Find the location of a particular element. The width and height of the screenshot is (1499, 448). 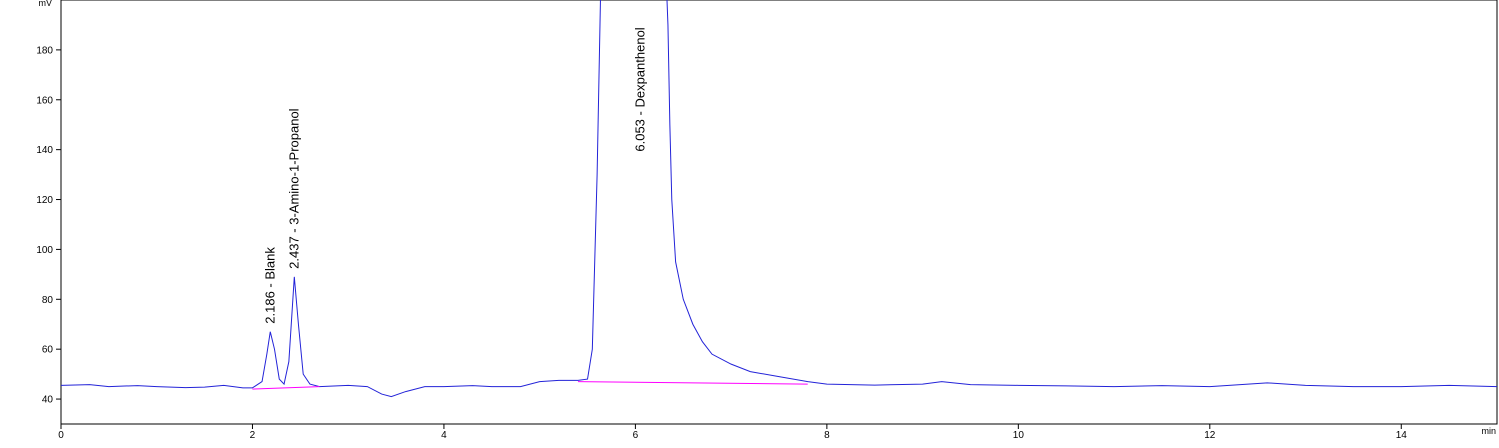

y-tick-label: 180 is located at coordinates (44, 50).